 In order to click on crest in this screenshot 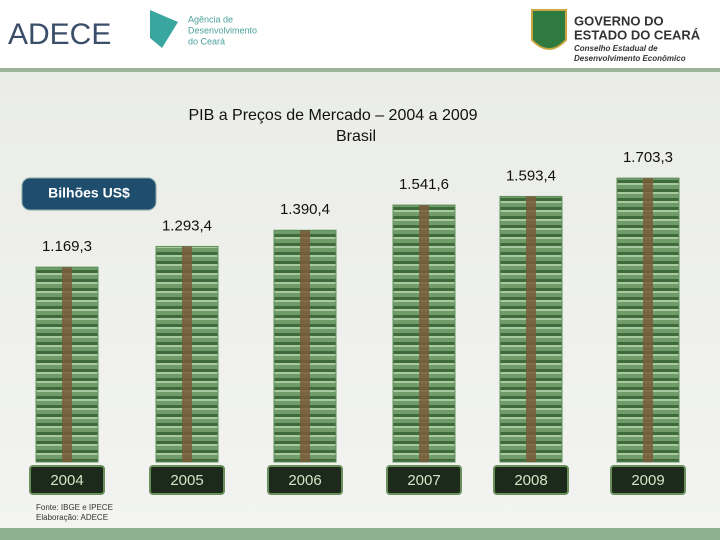, I will do `click(549, 29)`.